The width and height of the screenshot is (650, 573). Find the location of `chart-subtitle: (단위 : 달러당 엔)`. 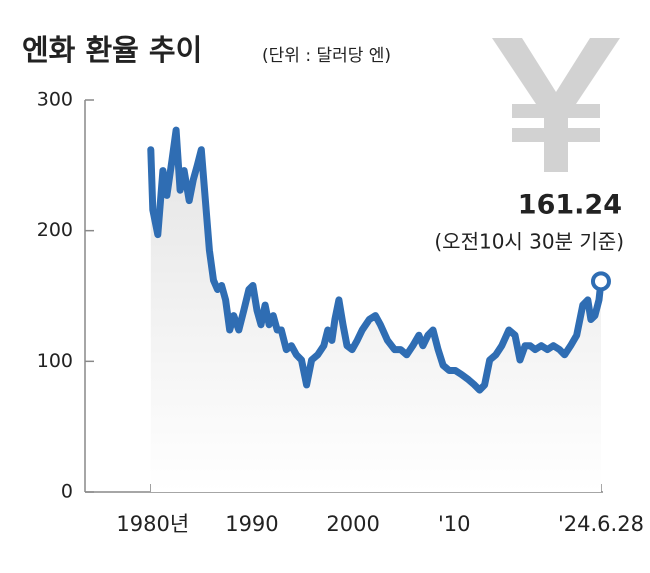

chart-subtitle: (단위 : 달러당 엔) is located at coordinates (326, 56).